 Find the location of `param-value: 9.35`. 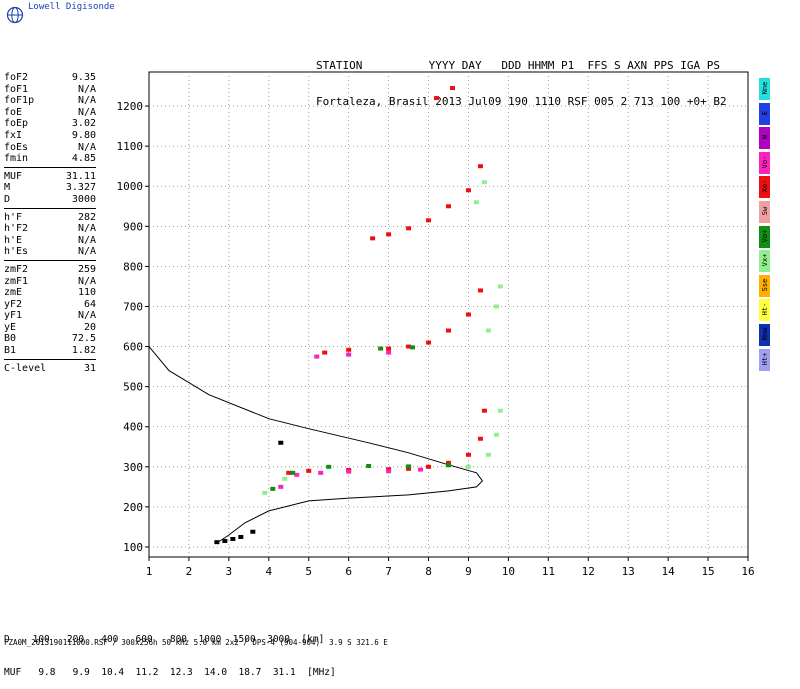

param-value: 9.35 is located at coordinates (83, 77).